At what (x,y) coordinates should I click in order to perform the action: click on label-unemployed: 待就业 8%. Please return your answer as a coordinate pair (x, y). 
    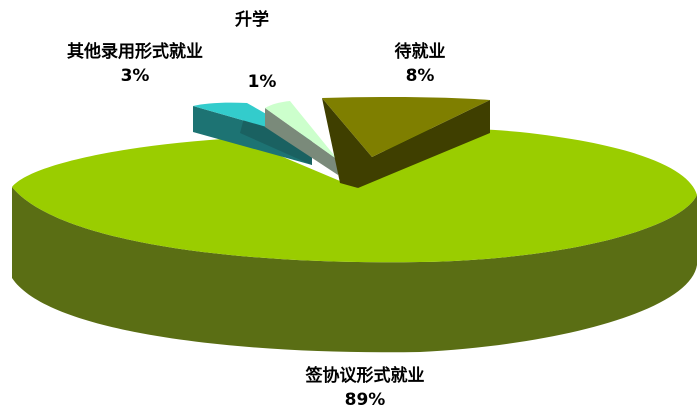
    Looking at the image, I should click on (420, 64).